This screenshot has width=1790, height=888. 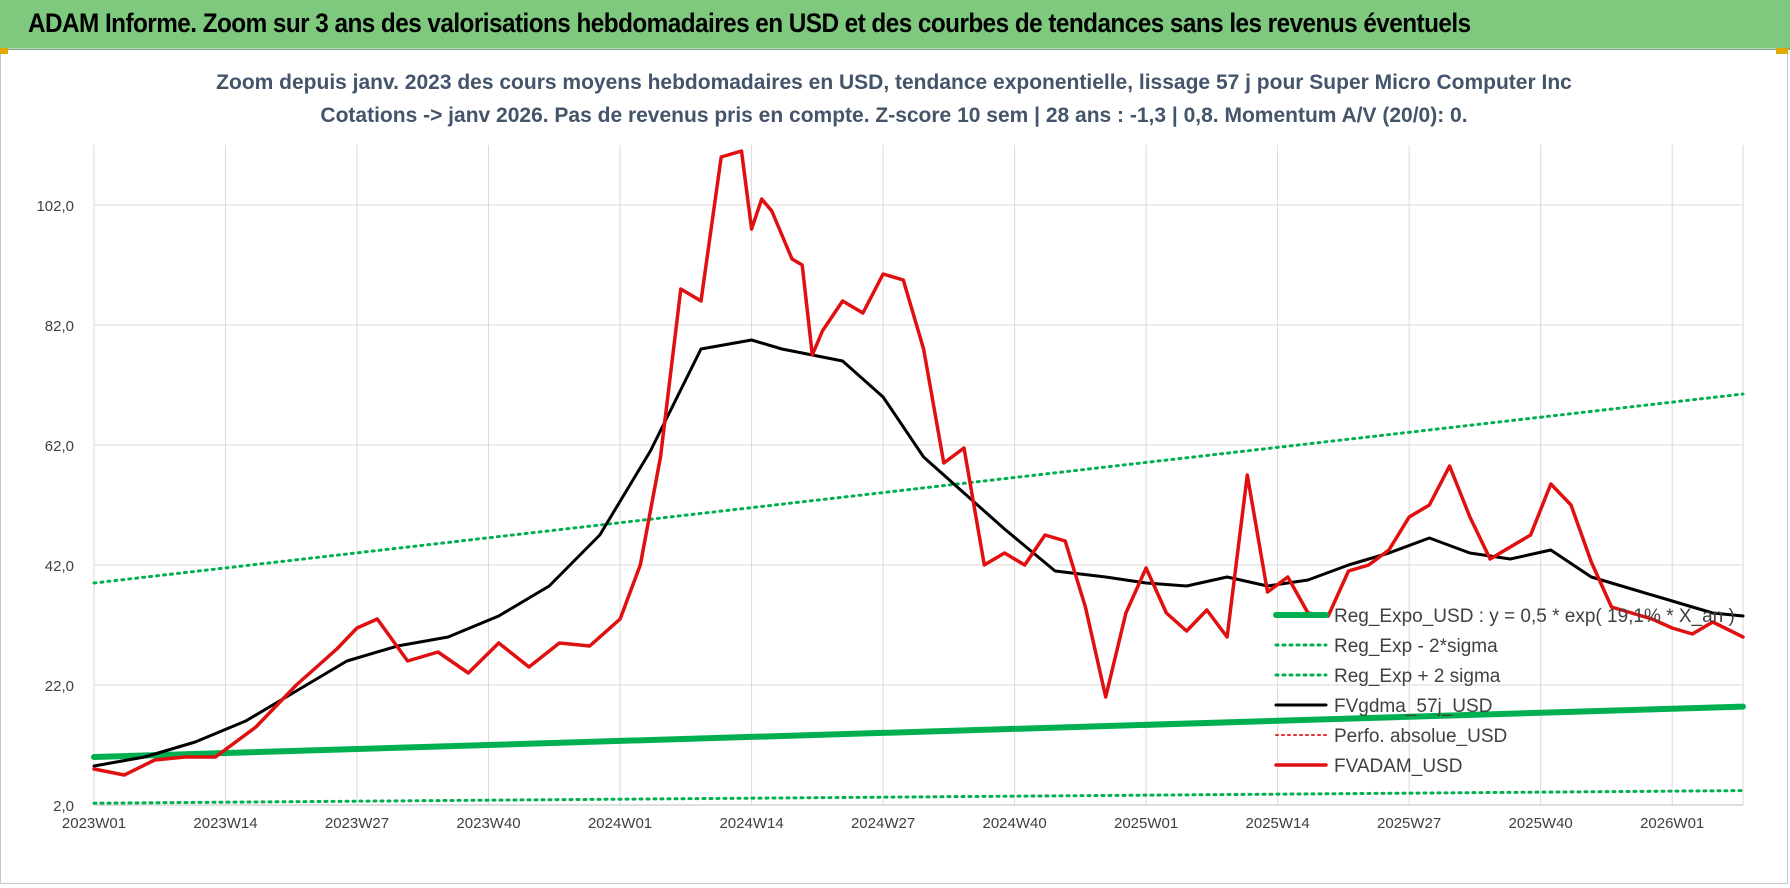 What do you see at coordinates (1672, 823) in the screenshot?
I see `x-tick-label: 2026W01` at bounding box center [1672, 823].